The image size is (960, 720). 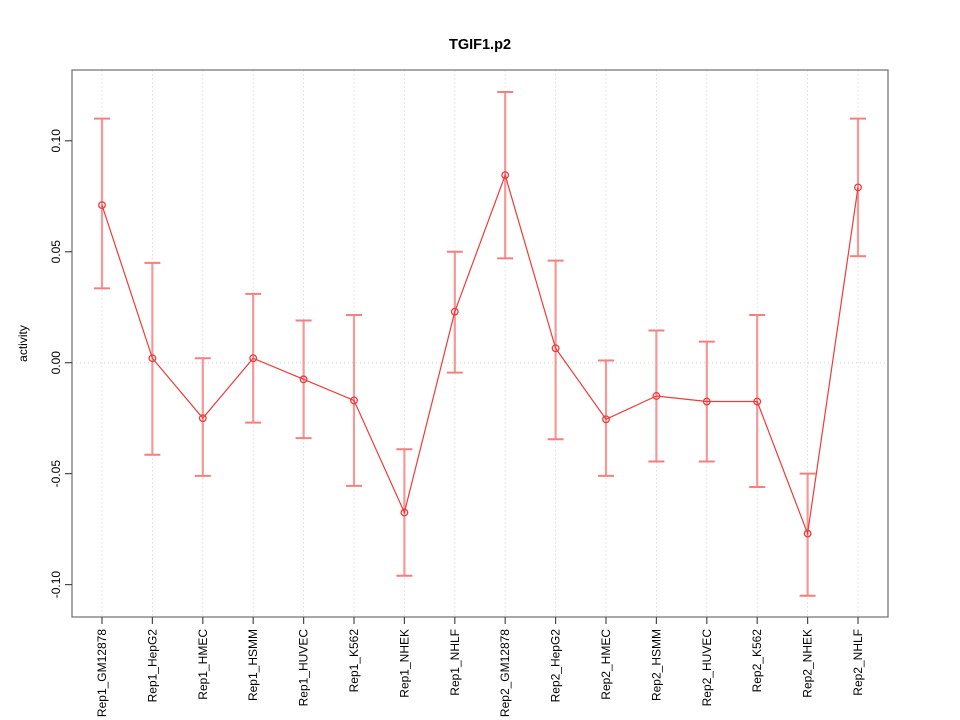 I want to click on y-tick-label: -0.10, so click(x=56, y=585).